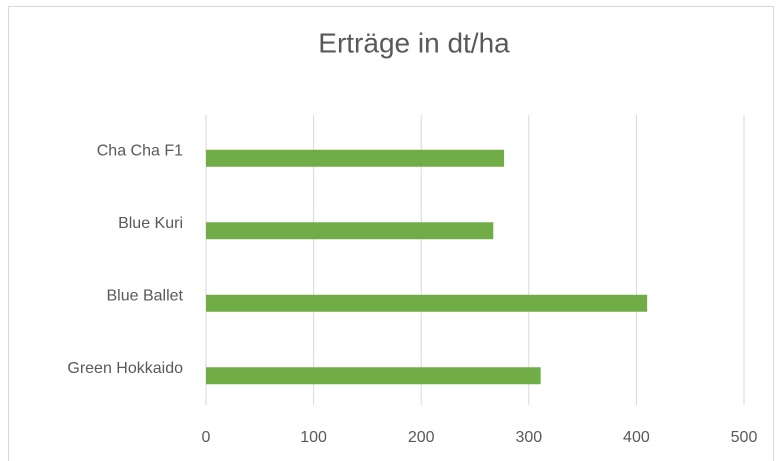  Describe the element at coordinates (528, 437) in the screenshot. I see `x-tick-label: 300` at that location.